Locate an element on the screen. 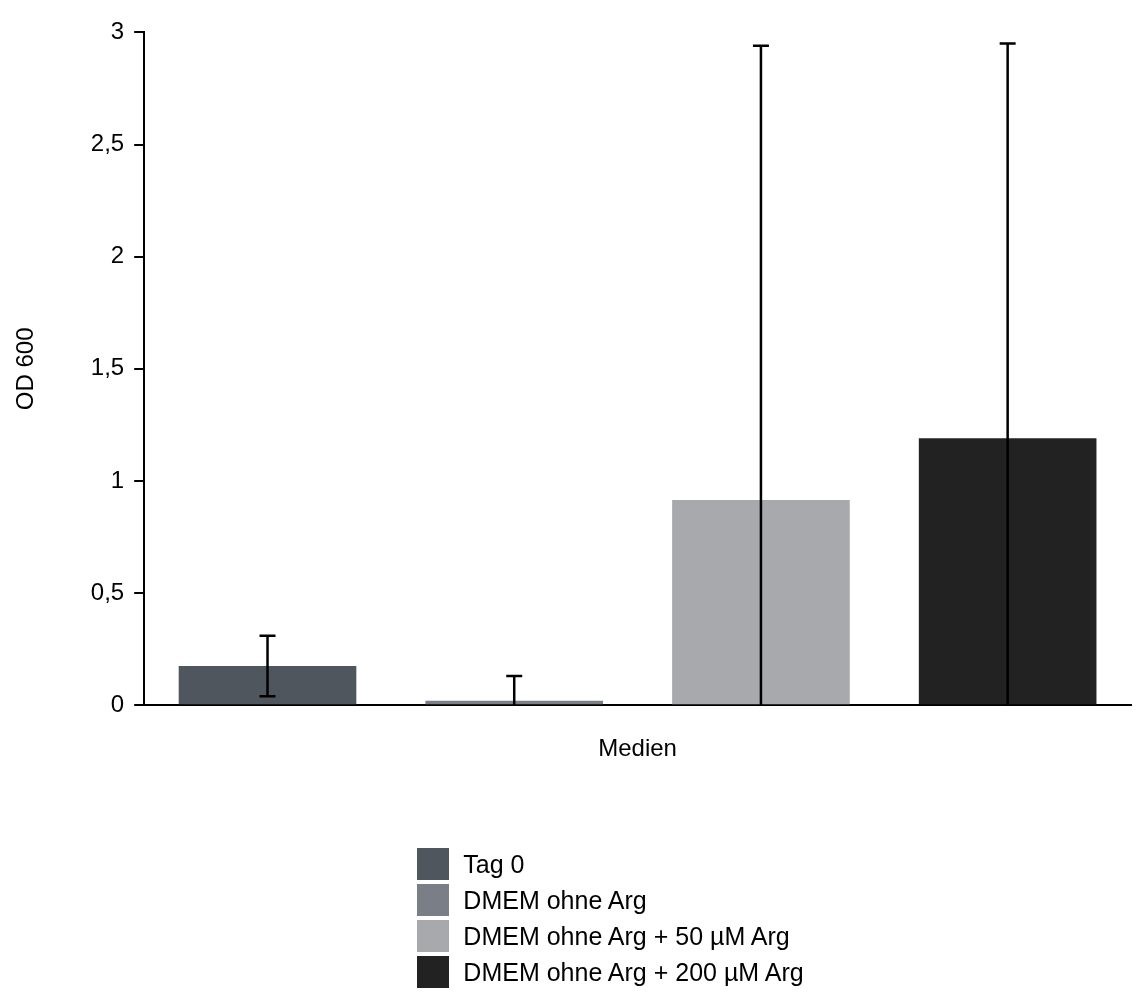 The height and width of the screenshot is (998, 1141). legend-label: DMEM ohne Arg is located at coordinates (555, 900).